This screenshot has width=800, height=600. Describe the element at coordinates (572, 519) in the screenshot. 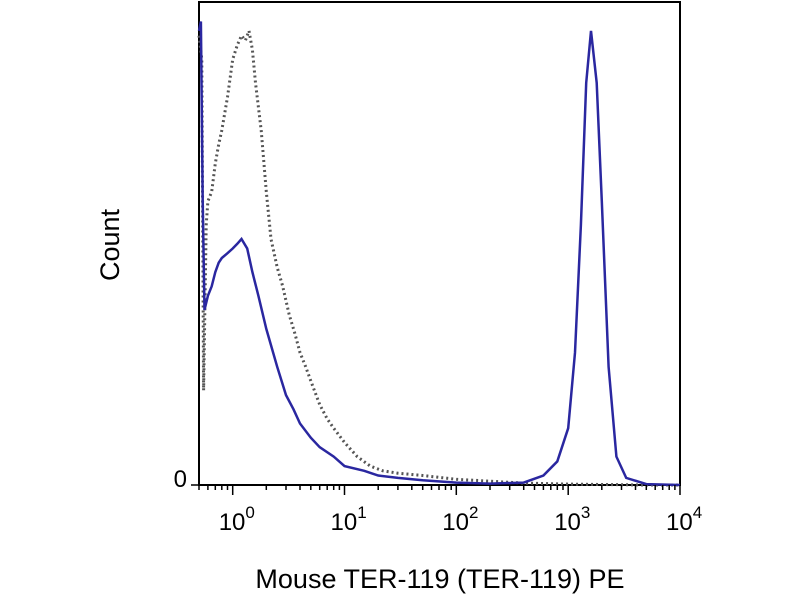

I see `x-tick-label: 10³` at that location.